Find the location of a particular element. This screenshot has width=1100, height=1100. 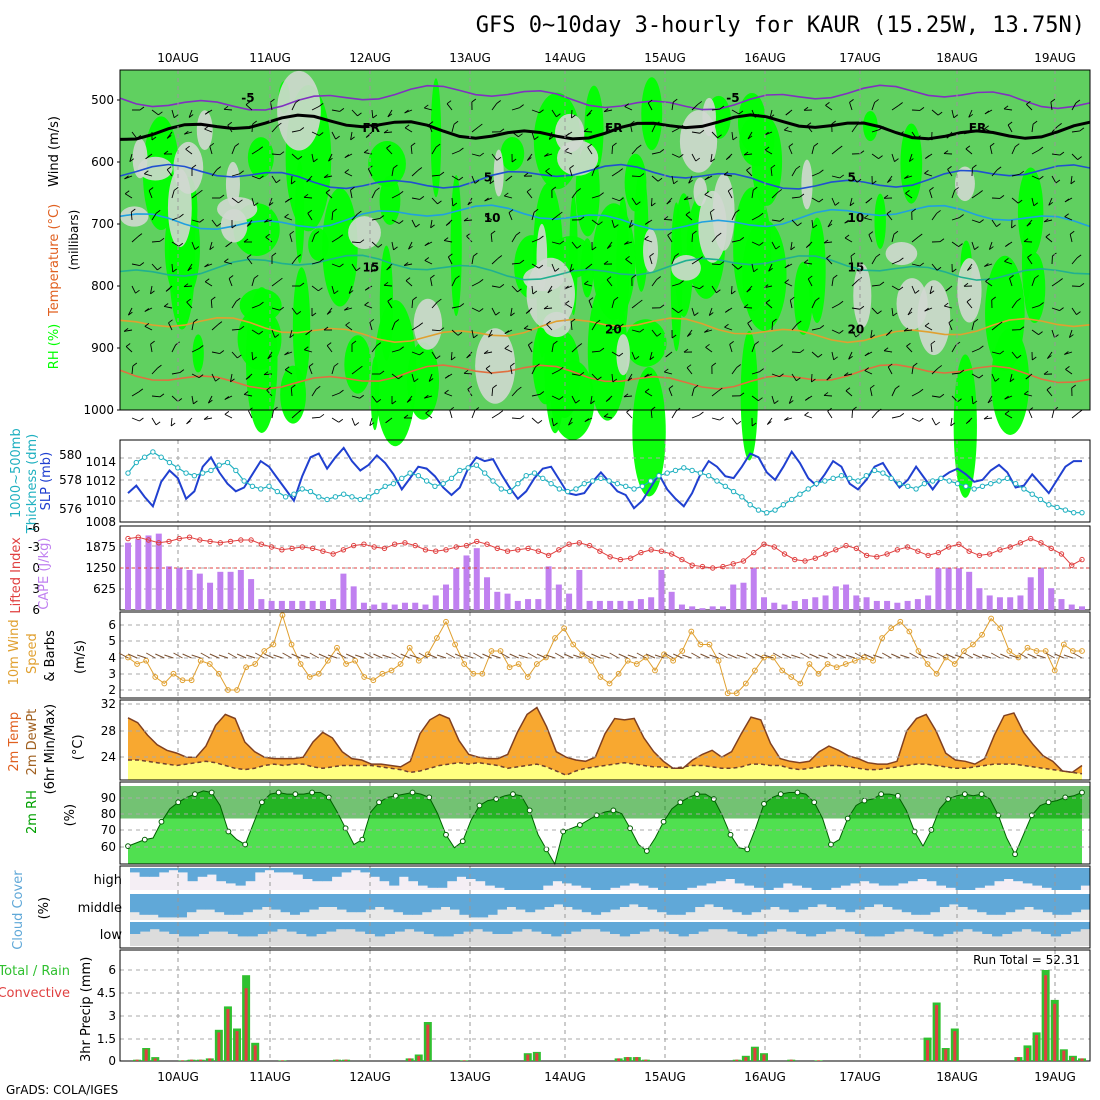

temp-ylabel-2: 2m DewPt is located at coordinates (32, 742).